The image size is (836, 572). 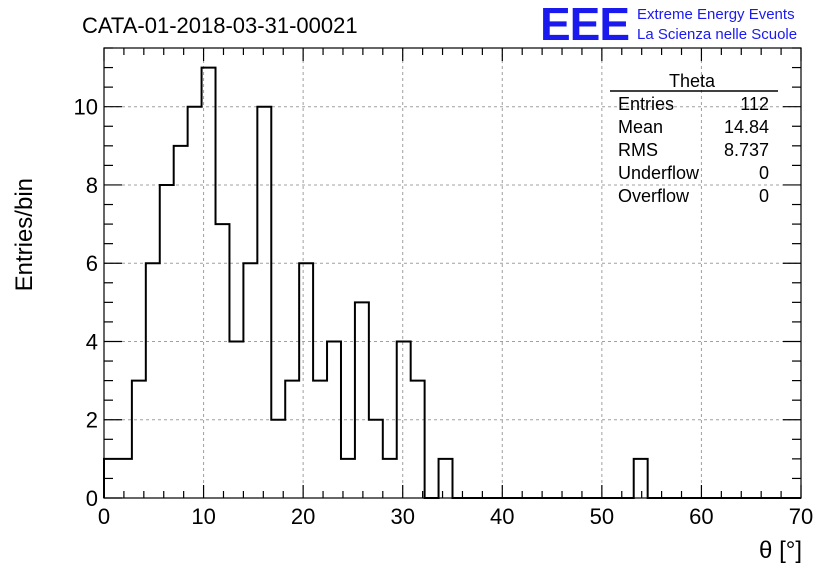 I want to click on stats-label-mean: Mean, so click(x=640, y=127).